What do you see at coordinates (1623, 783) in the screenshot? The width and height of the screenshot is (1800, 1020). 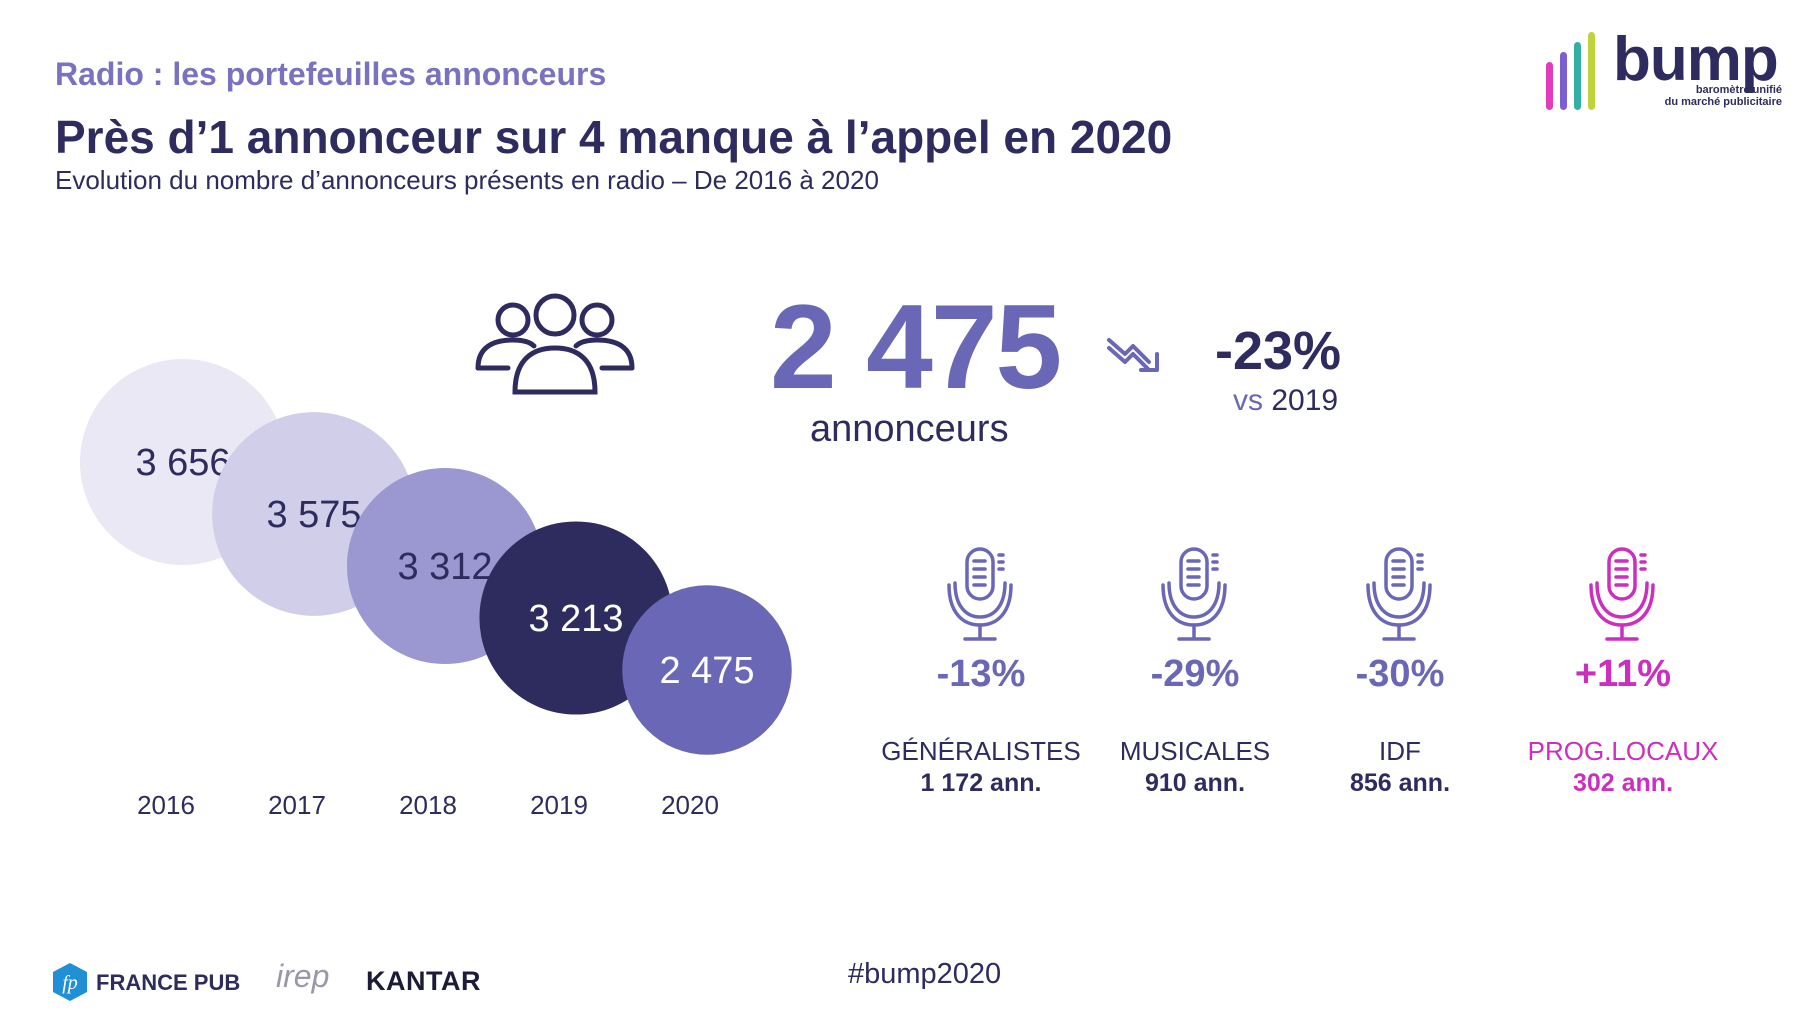 I see `category-advertisers: 302 ann.` at bounding box center [1623, 783].